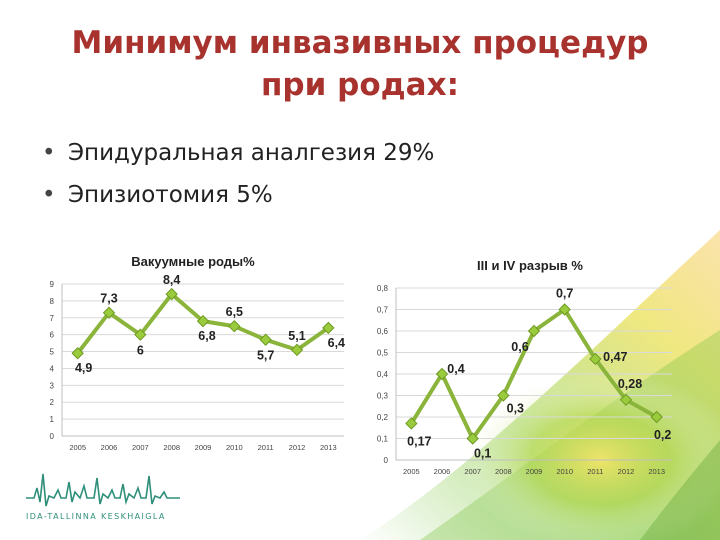 Image resolution: width=720 pixels, height=540 pixels. What do you see at coordinates (296, 336) in the screenshot?
I see `data-label: 5,1` at bounding box center [296, 336].